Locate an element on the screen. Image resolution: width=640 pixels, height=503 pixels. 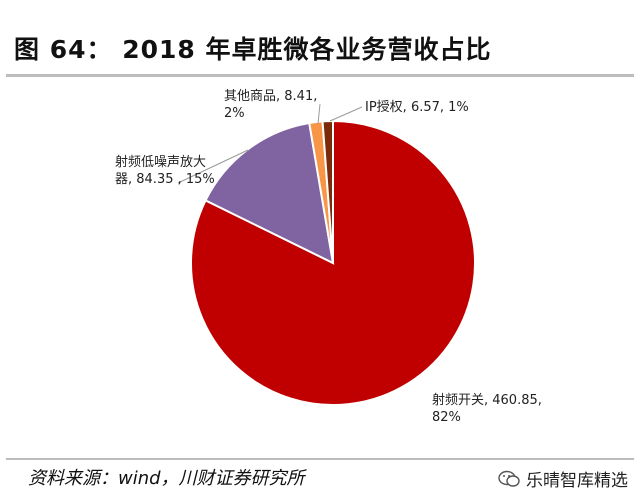
wechat-icon is located at coordinates (509, 478).